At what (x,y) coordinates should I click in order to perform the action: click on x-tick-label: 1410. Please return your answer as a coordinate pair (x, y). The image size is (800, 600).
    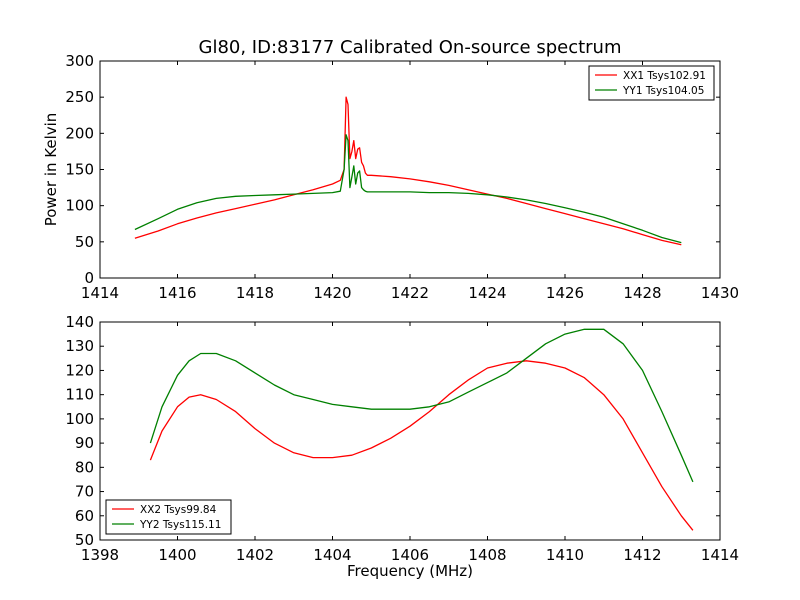
    Looking at the image, I should click on (565, 555).